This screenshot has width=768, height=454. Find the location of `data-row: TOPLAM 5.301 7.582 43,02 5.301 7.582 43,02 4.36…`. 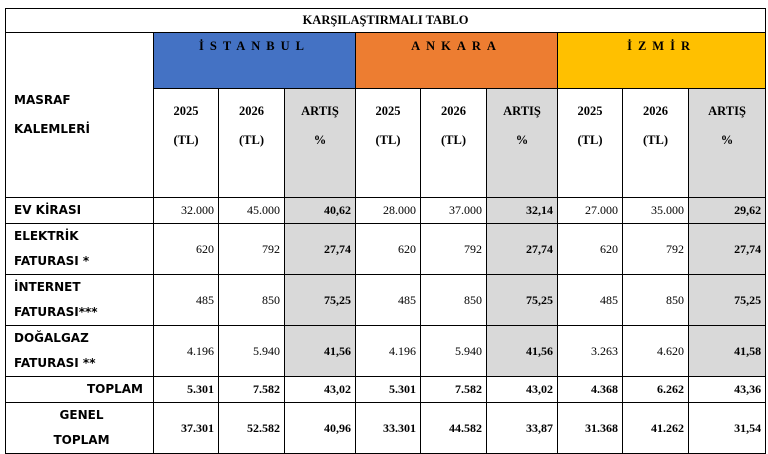

data-row: TOPLAM 5.301 7.582 43,02 5.301 7.582 43,02 4.36… is located at coordinates (386, 389).